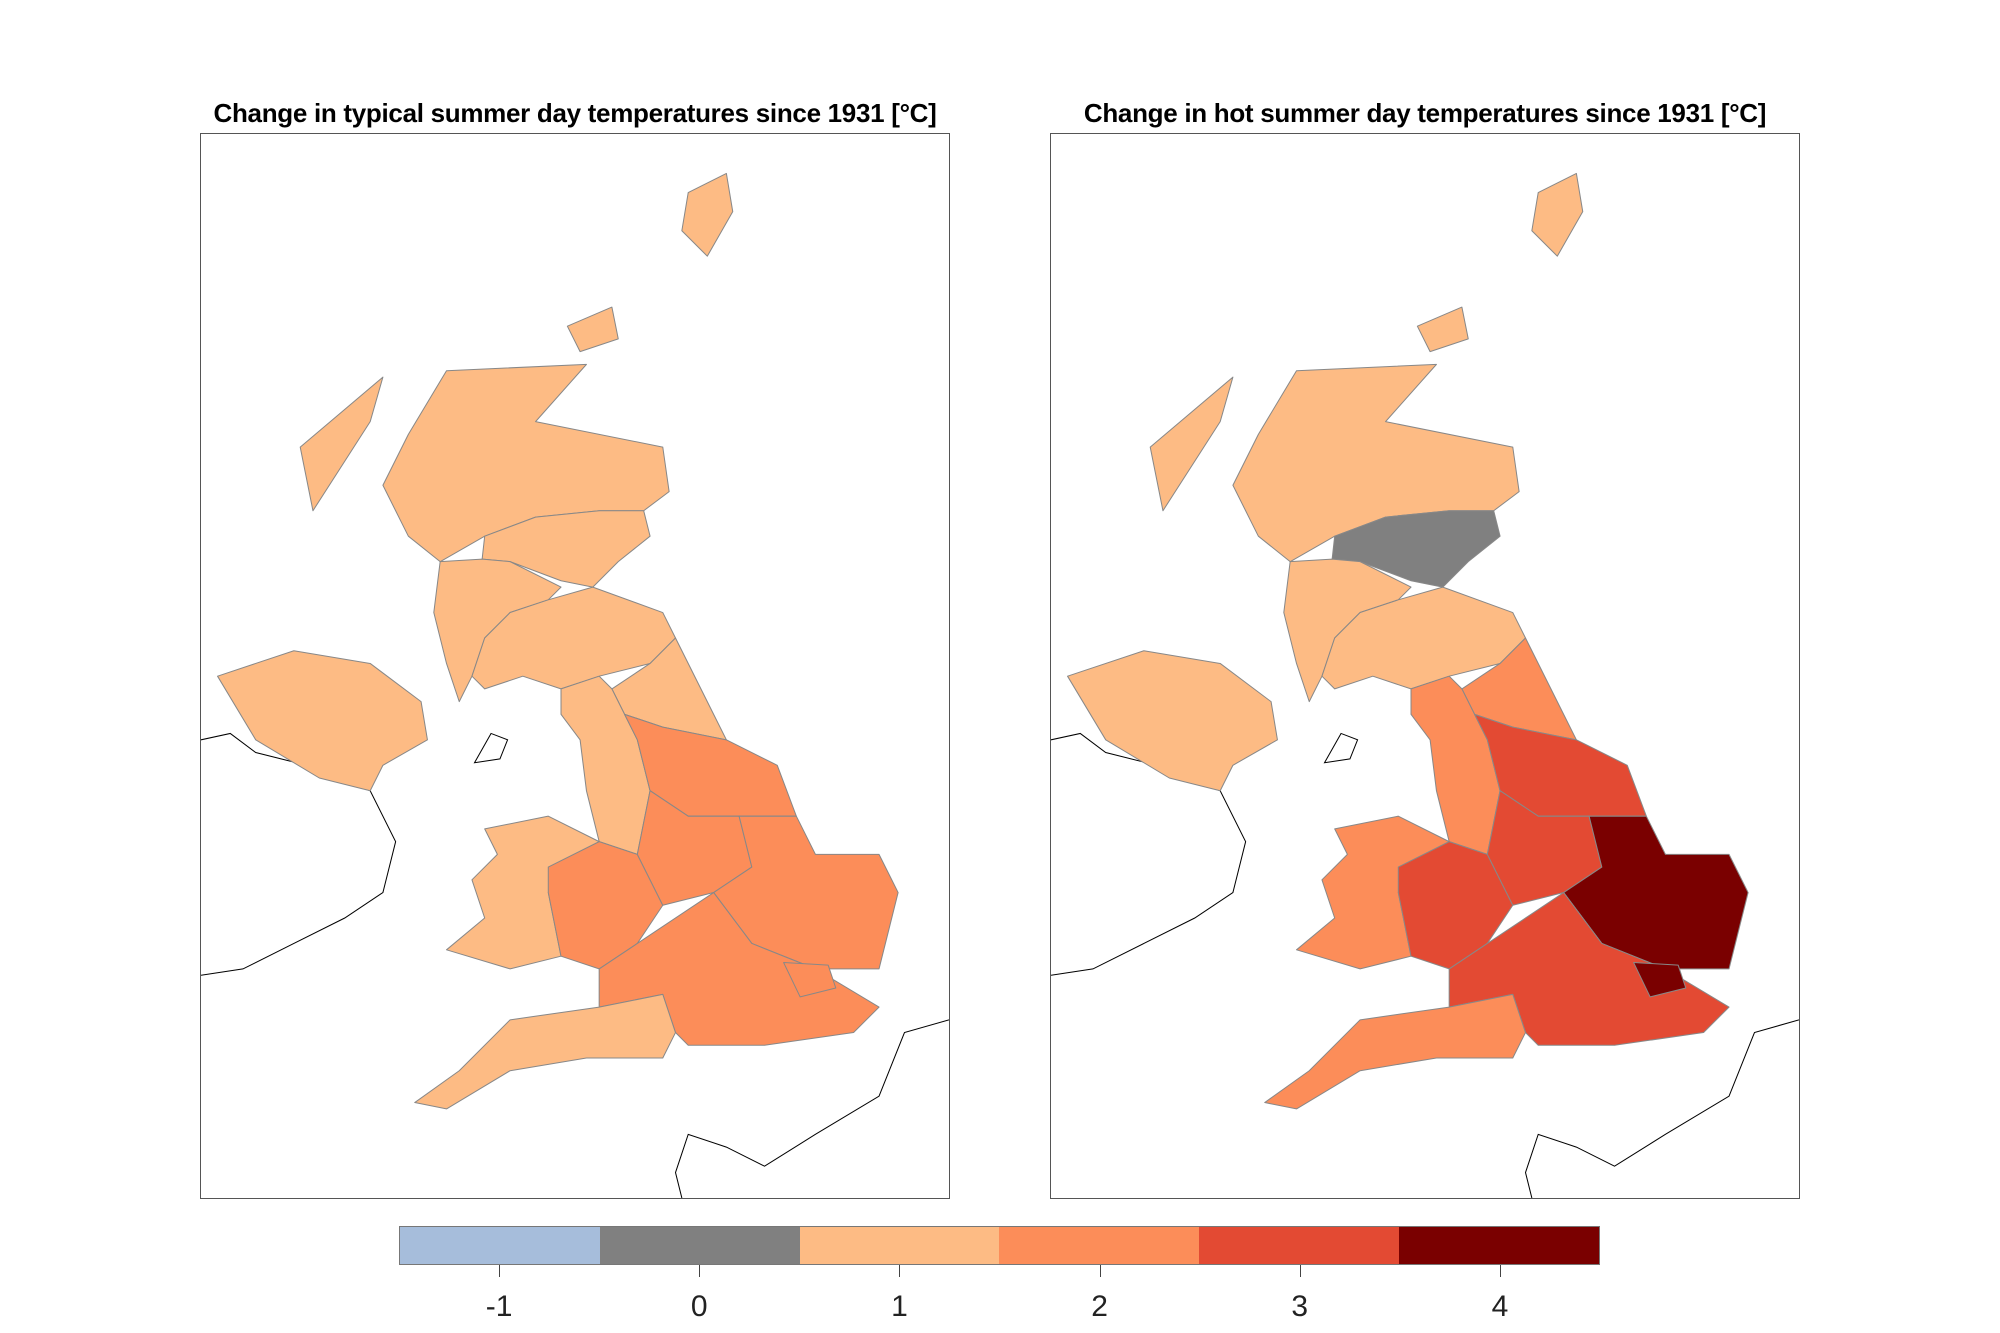  I want to click on colorbar-tick-label: 3, so click(1300, 1306).